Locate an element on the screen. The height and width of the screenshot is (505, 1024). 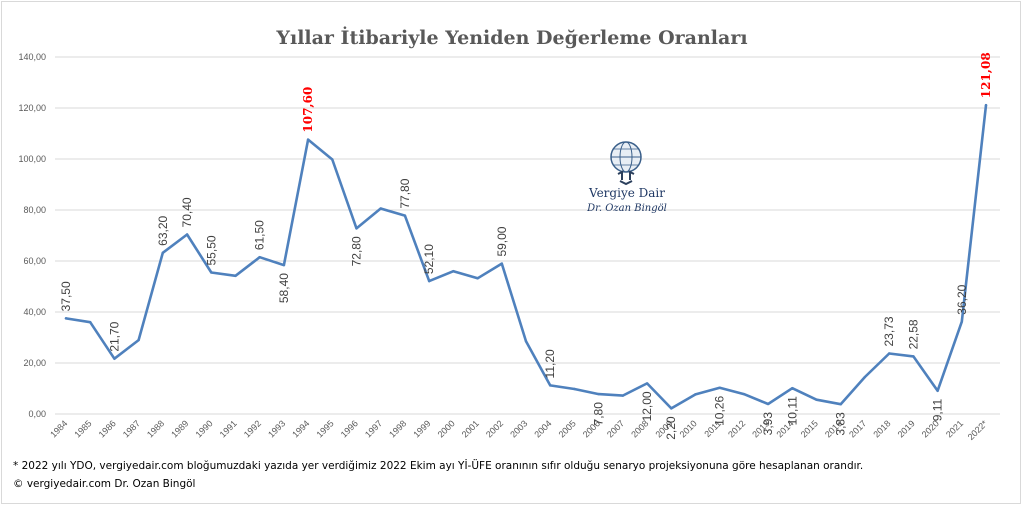
x-tick-label: 1996 is located at coordinates (349, 428).